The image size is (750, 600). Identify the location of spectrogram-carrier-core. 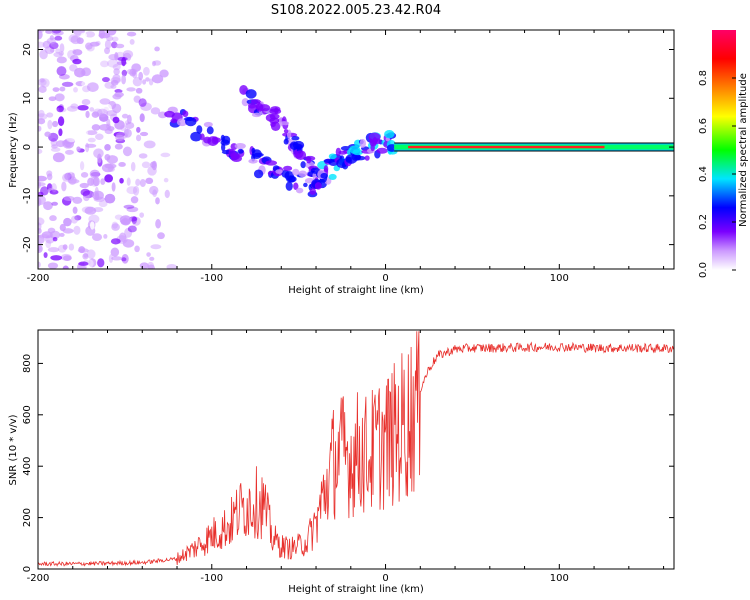
(506, 147).